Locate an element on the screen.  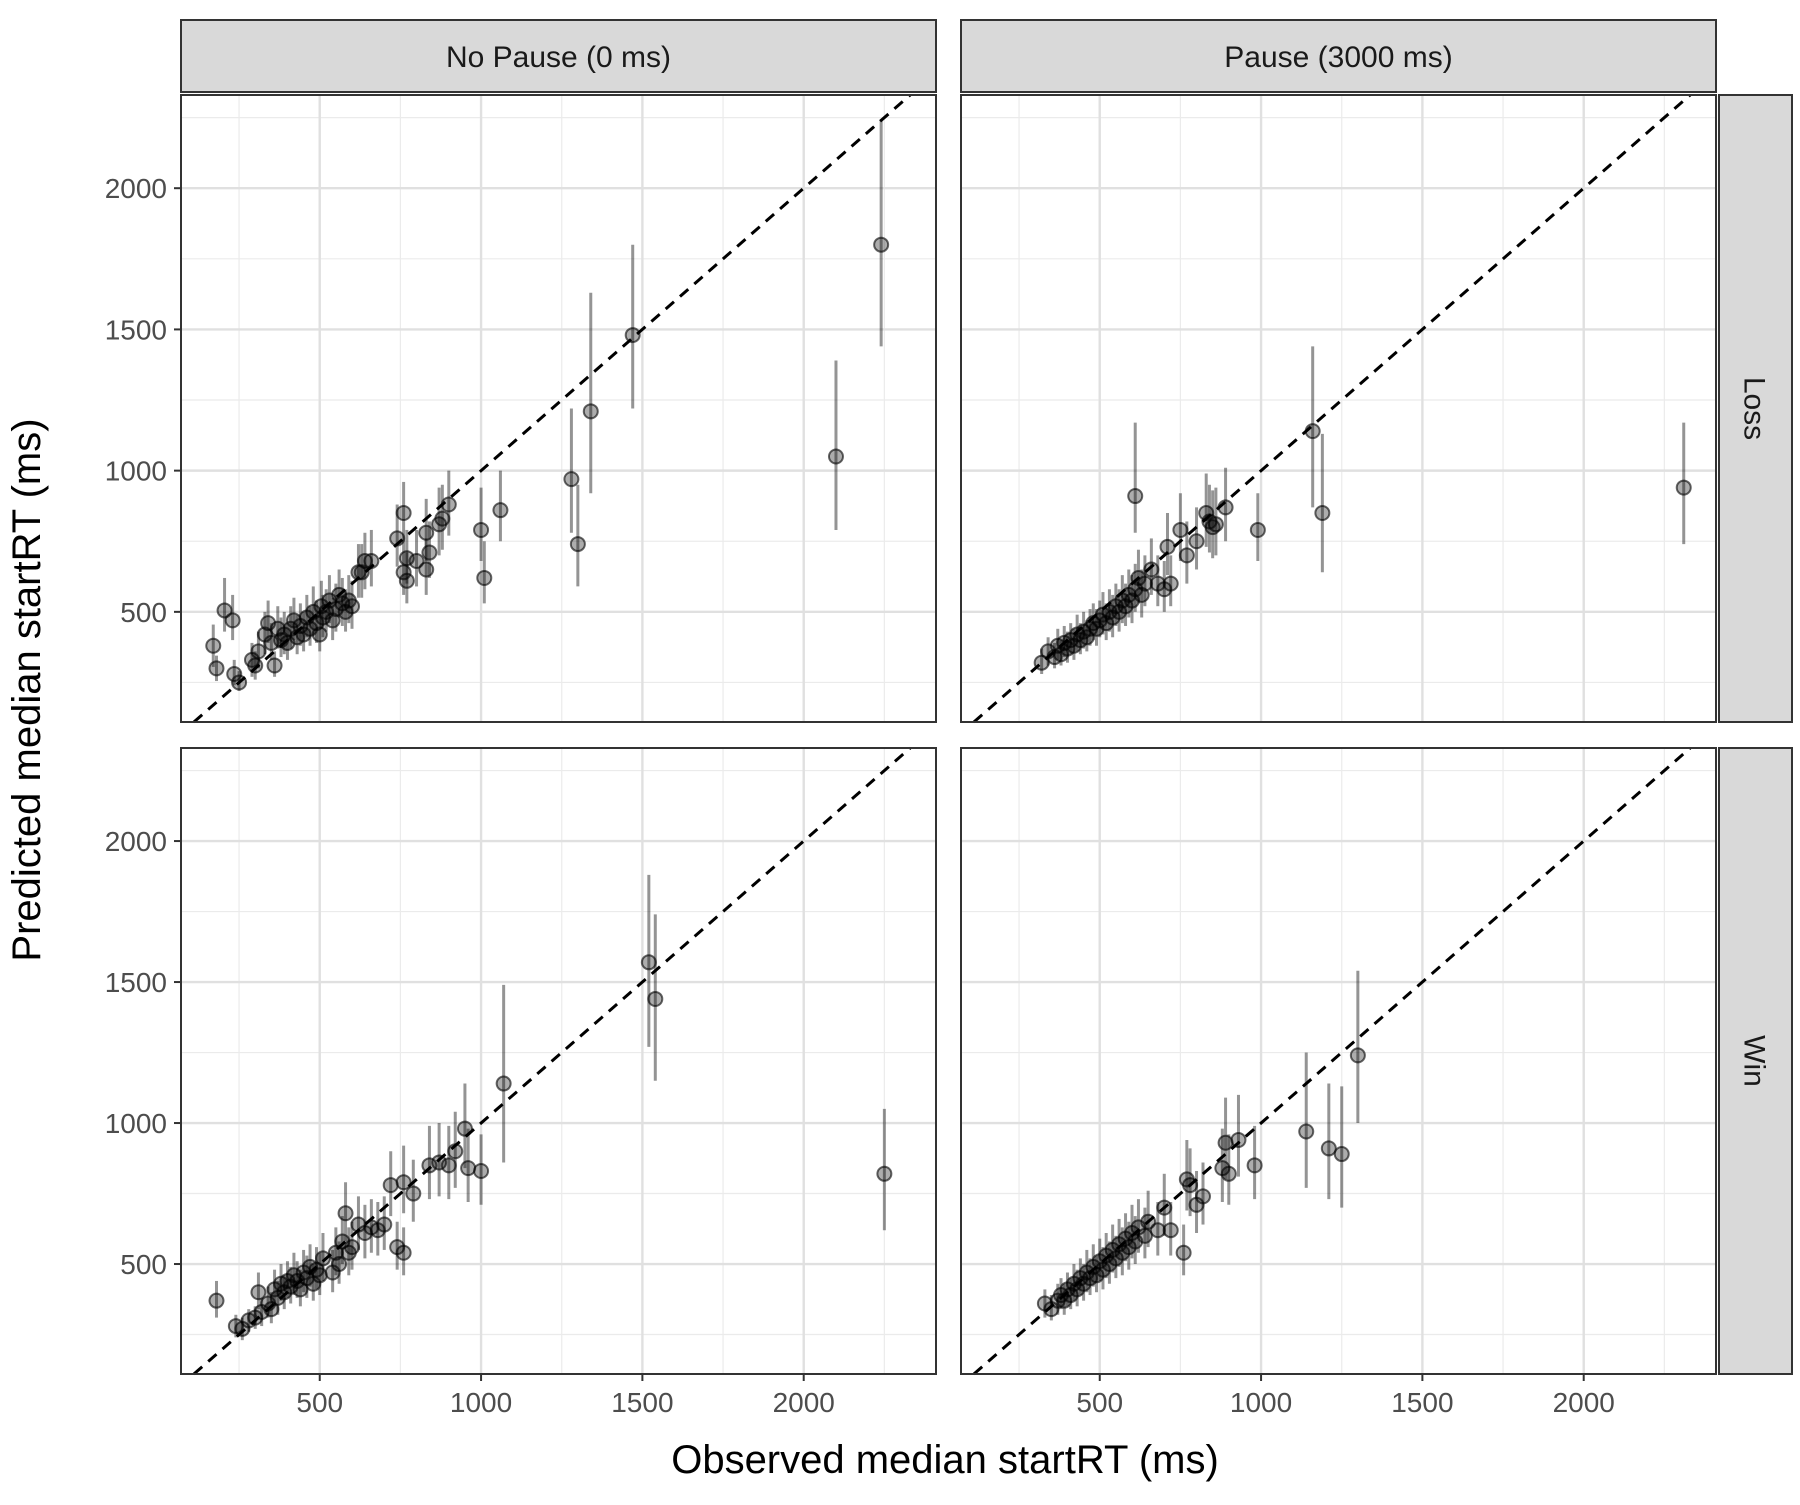
row-strip-label: Win is located at coordinates (1754, 1061).